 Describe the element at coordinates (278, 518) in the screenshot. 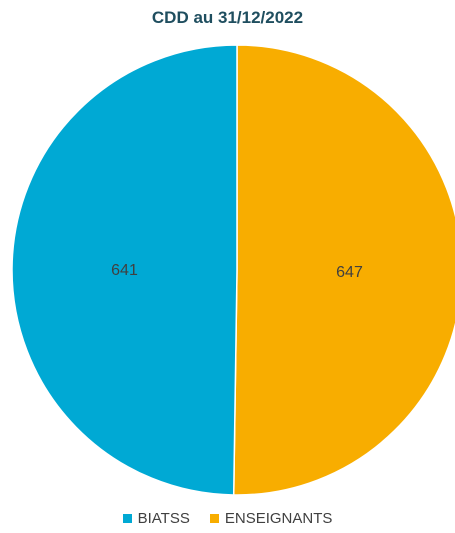

I see `legend-label-enseignants: ENSEIGNANTS` at that location.